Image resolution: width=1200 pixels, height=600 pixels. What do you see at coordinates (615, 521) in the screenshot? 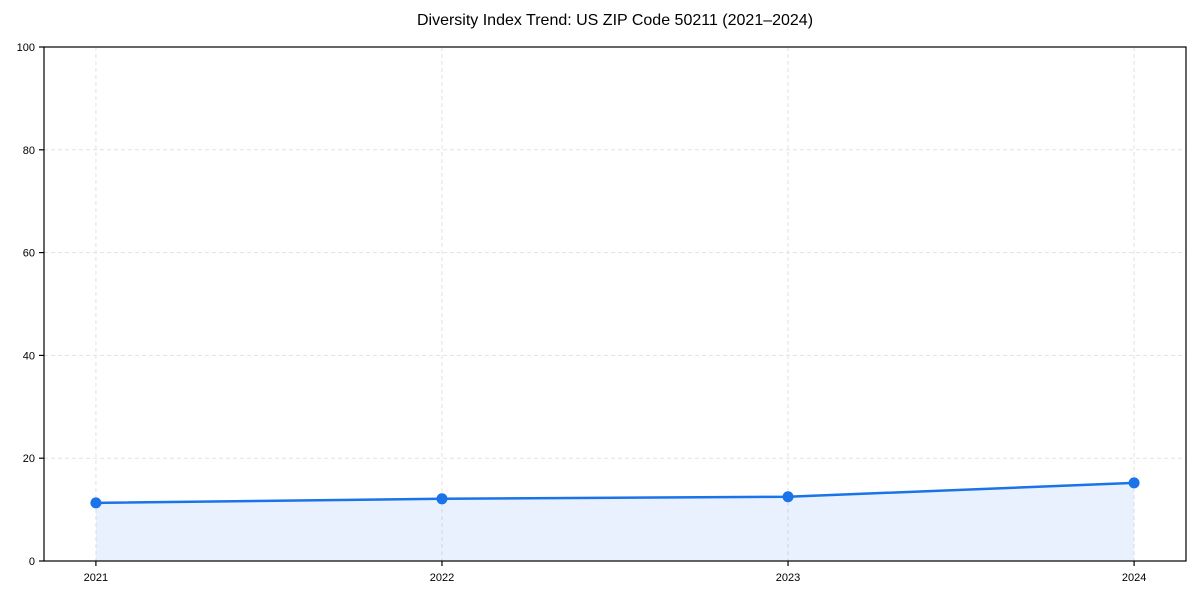
I see `area-fill` at bounding box center [615, 521].